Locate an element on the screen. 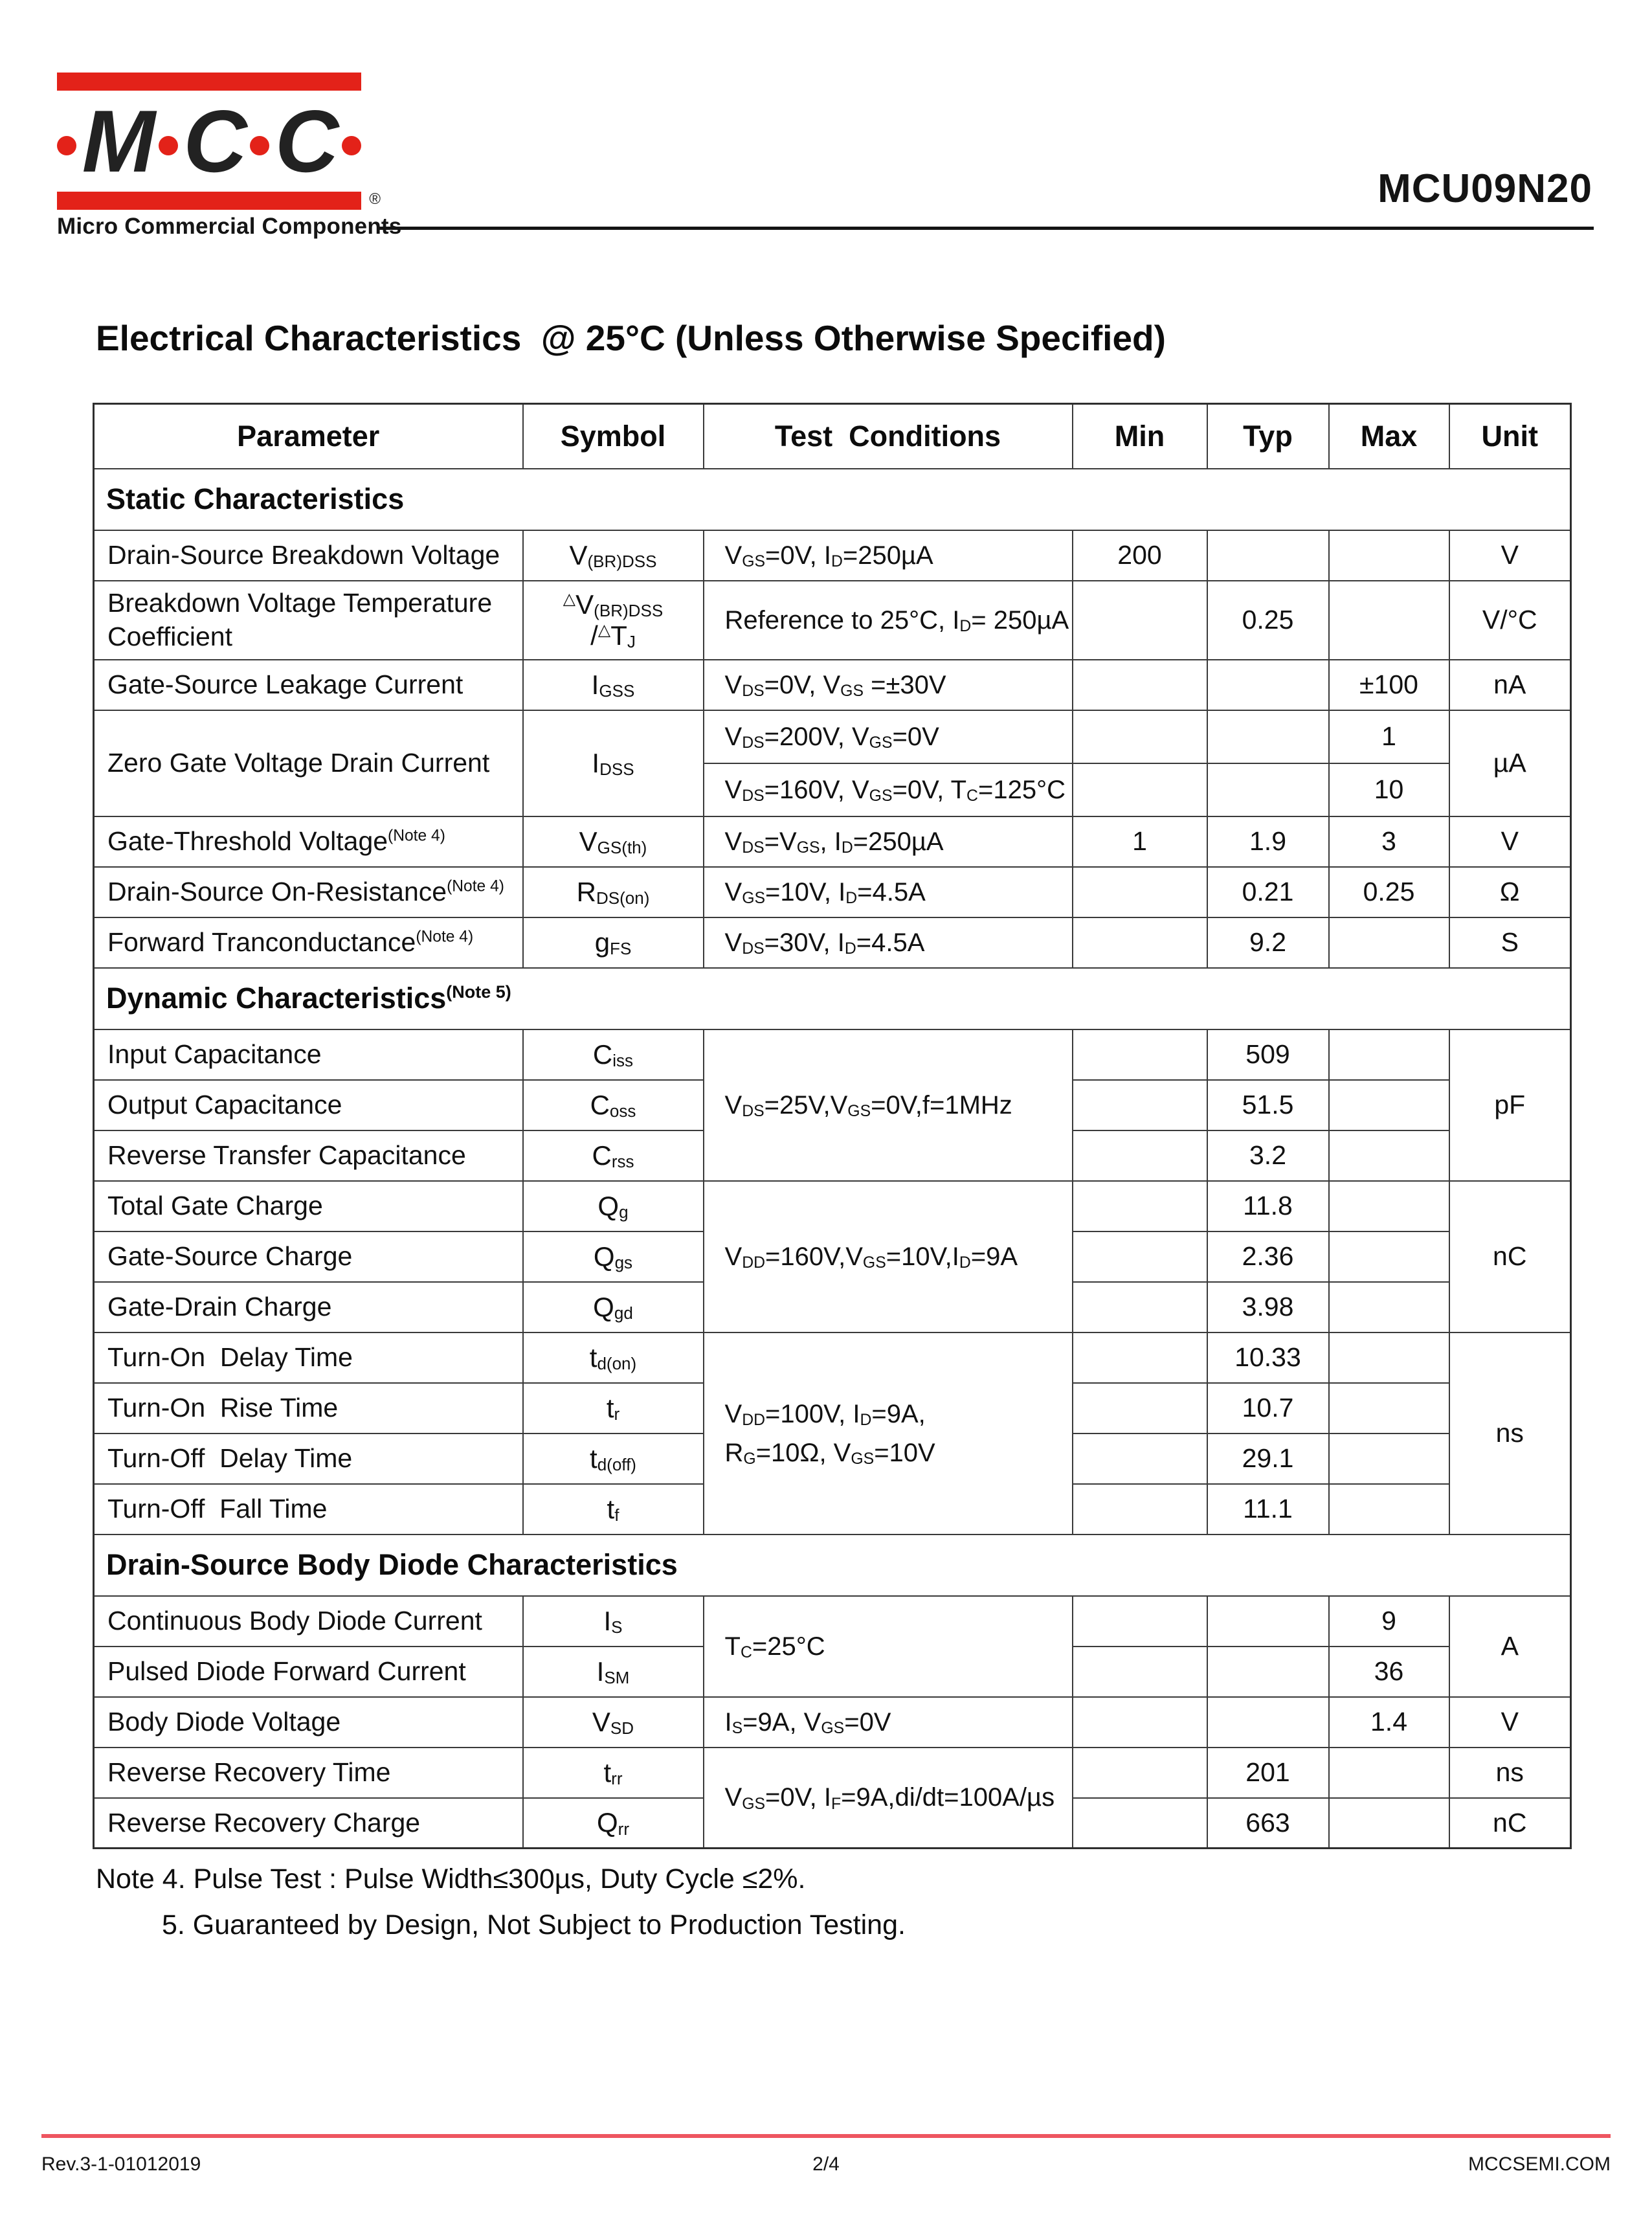 The height and width of the screenshot is (2226, 1652). cell-num: 1.9 is located at coordinates (1268, 841).